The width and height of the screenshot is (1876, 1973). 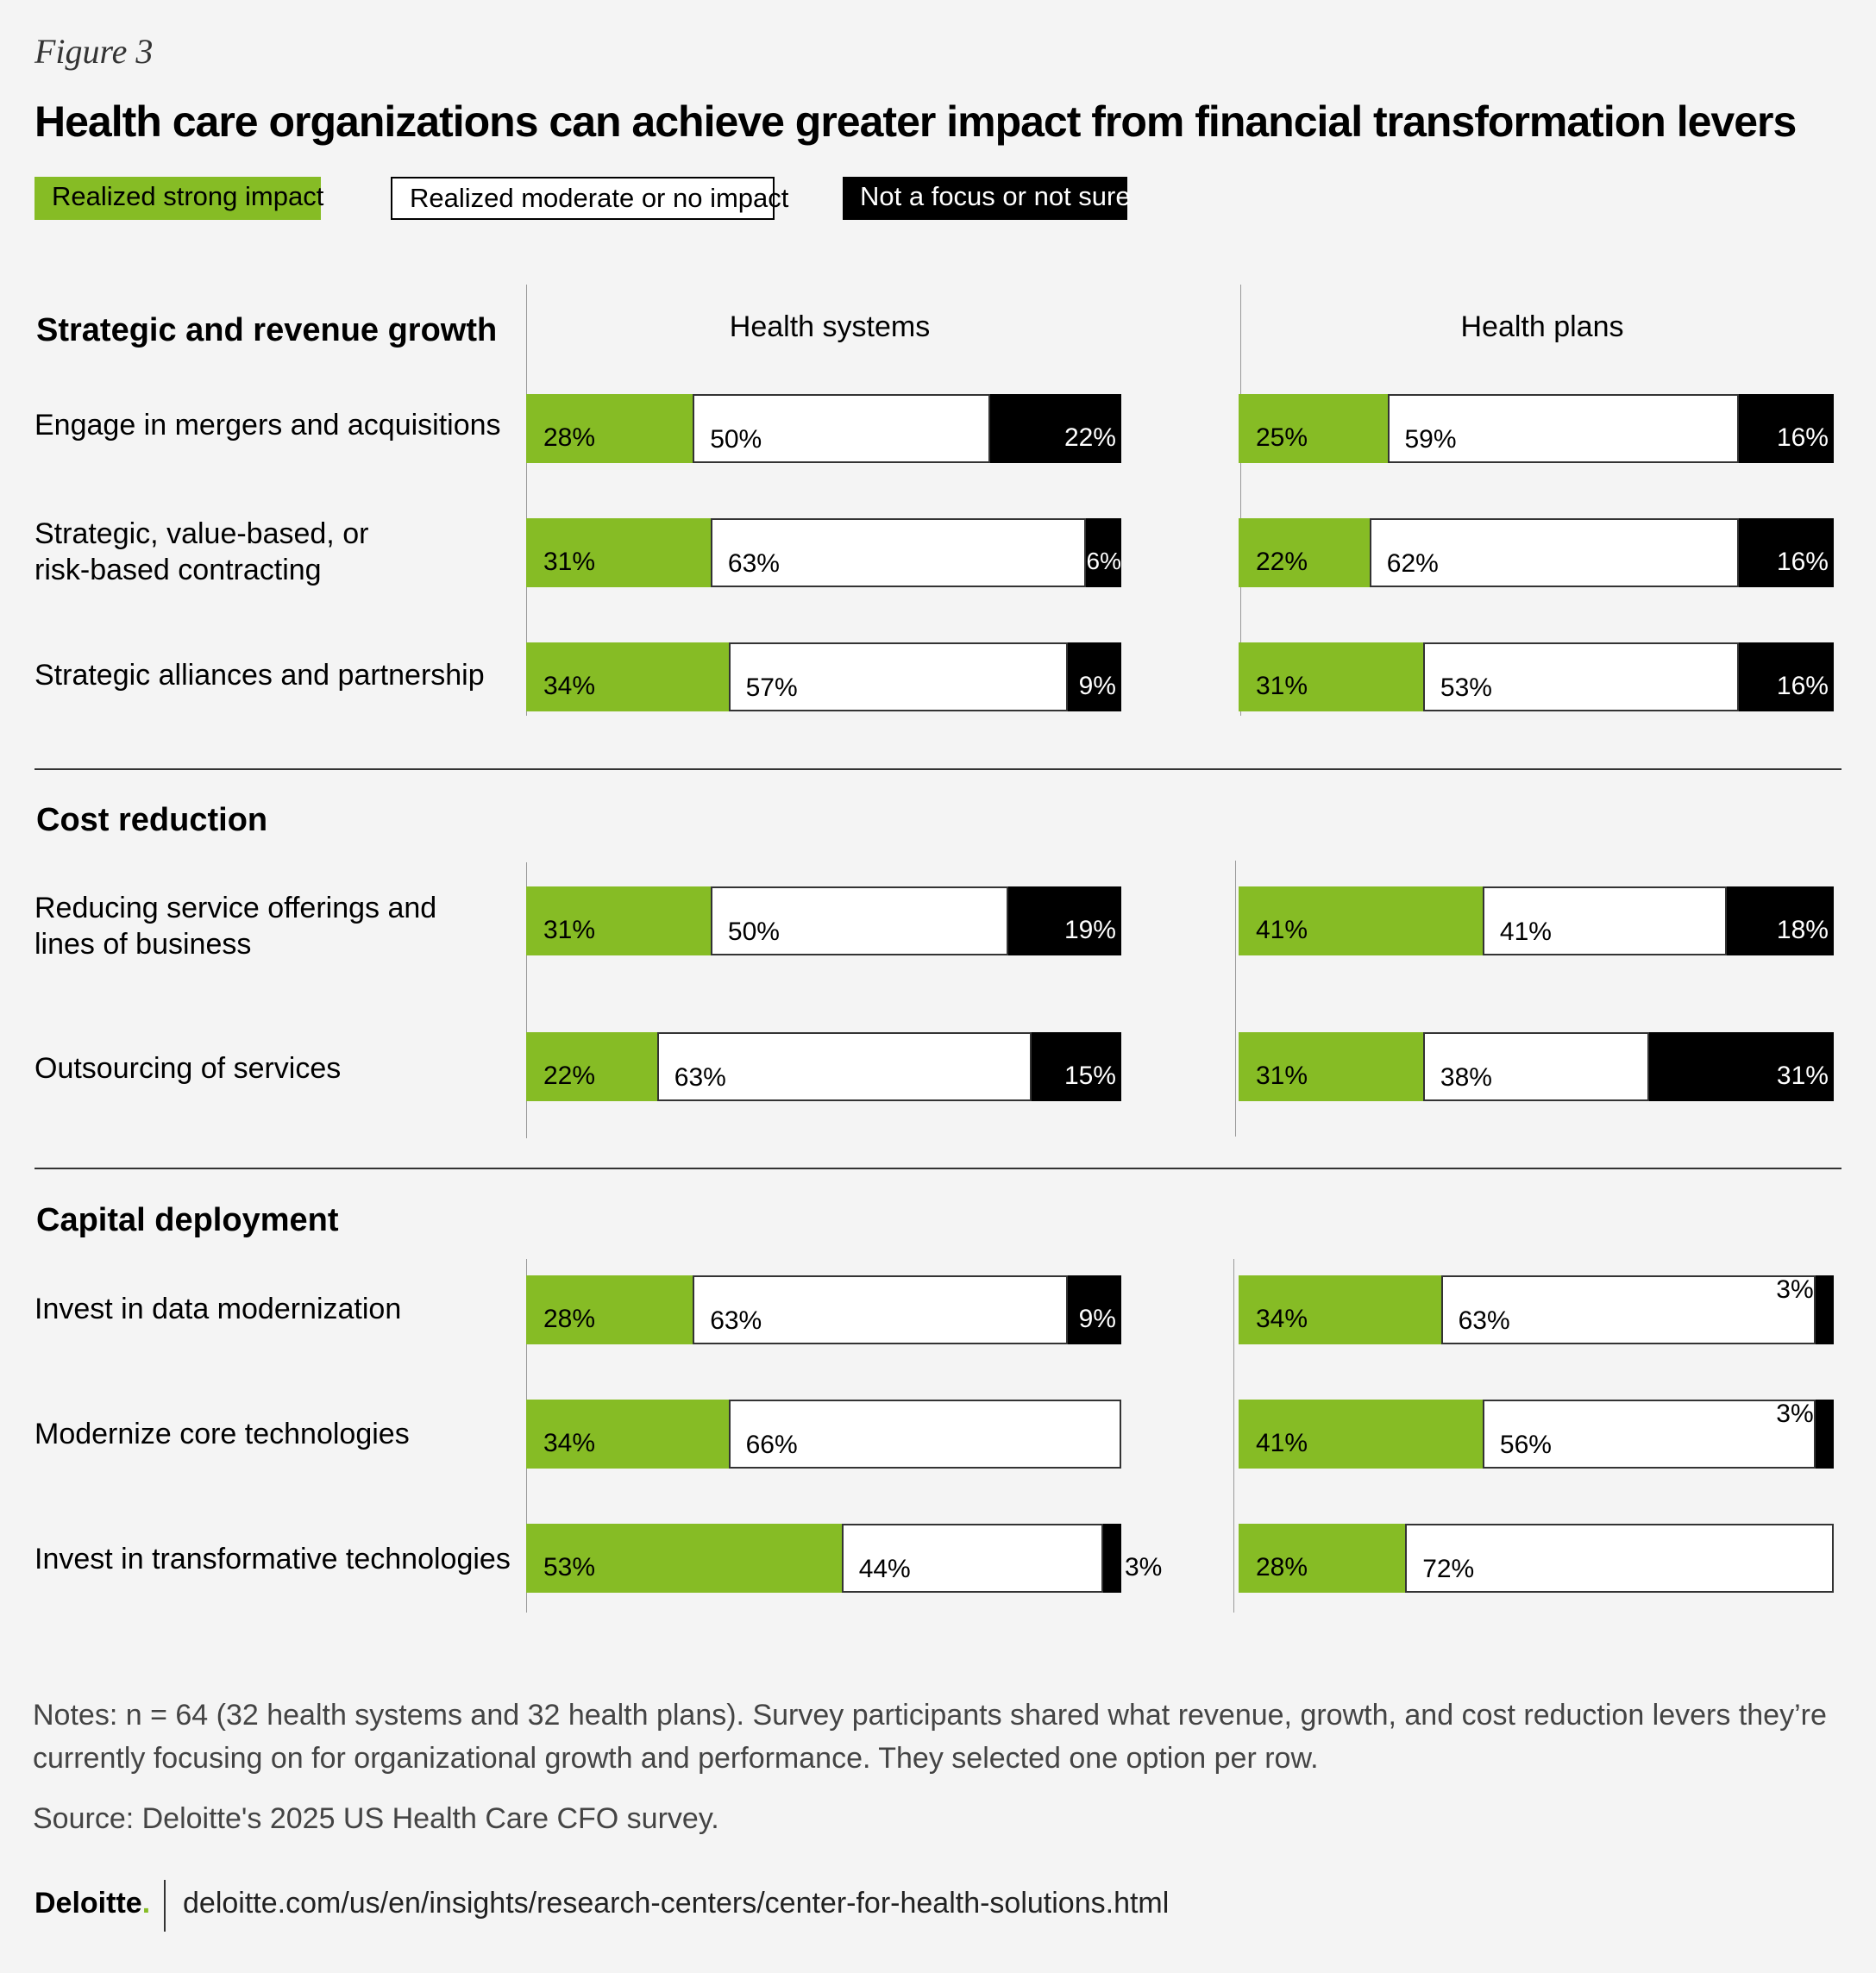 I want to click on row-label-outsourcing: Outsourcing of services, so click(x=189, y=1068).